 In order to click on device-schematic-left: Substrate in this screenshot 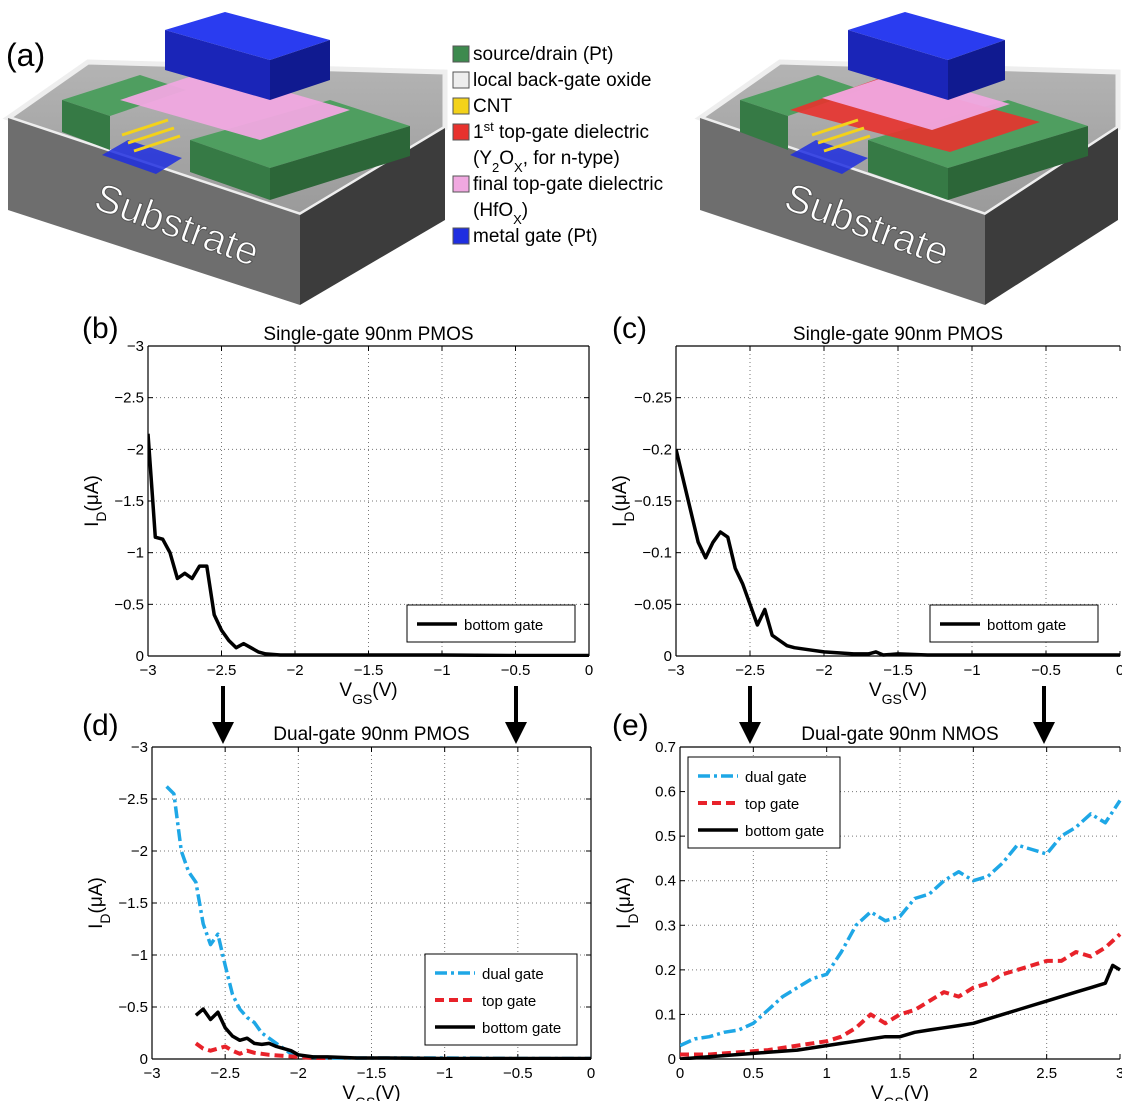, I will do `click(225, 158)`.